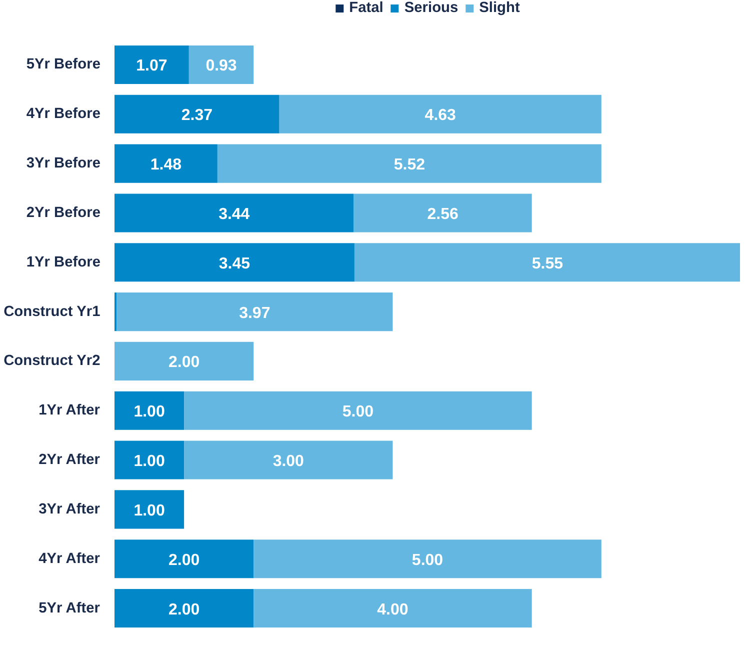  Describe the element at coordinates (52, 312) in the screenshot. I see `y-tick-label: Construct Yr1` at that location.